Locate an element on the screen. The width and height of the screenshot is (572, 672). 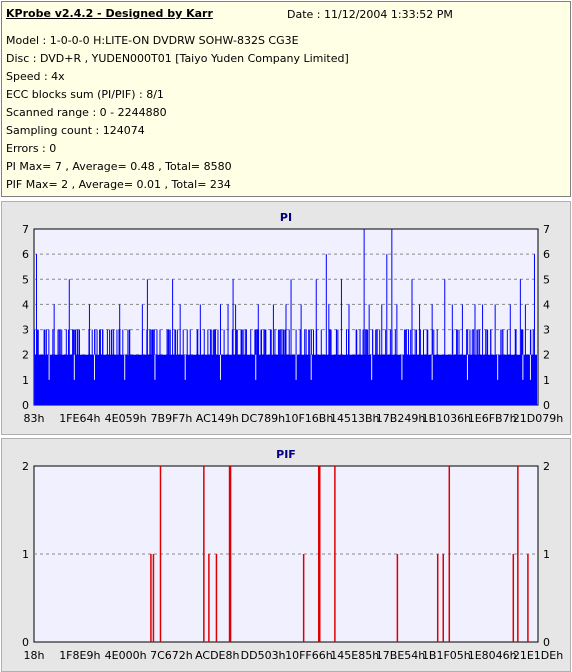
x-tick-label: 1B1036h is located at coordinates (447, 418).